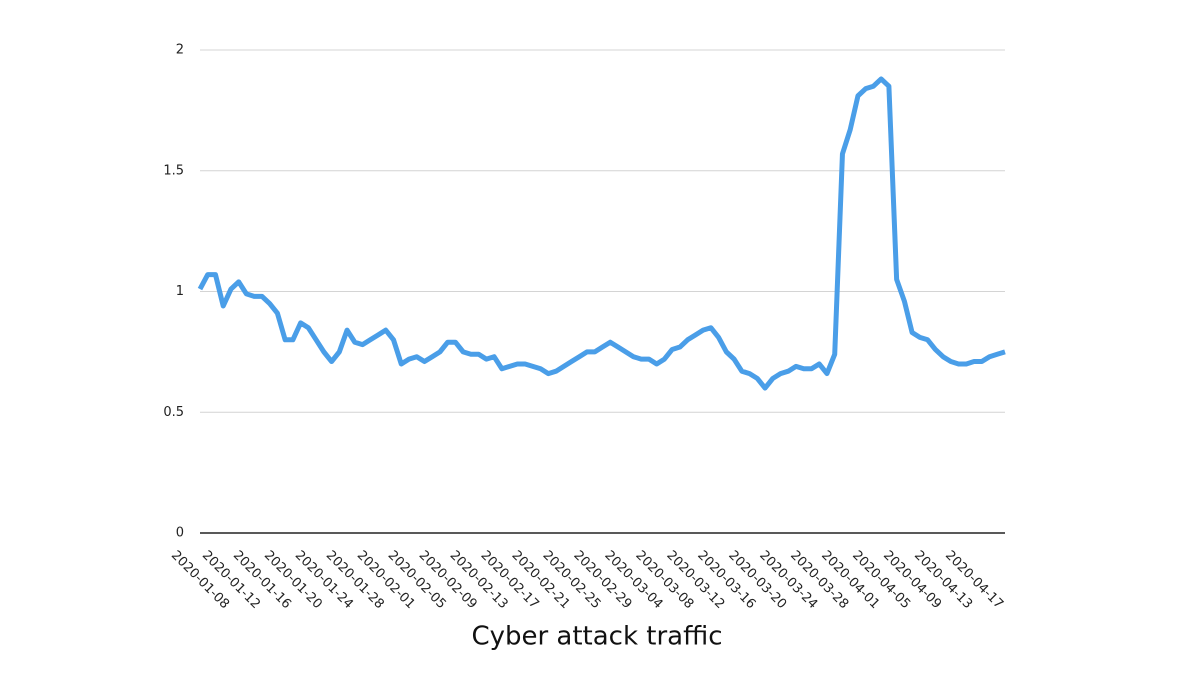  Describe the element at coordinates (180, 50) in the screenshot. I see `y-tick-label: 2` at that location.